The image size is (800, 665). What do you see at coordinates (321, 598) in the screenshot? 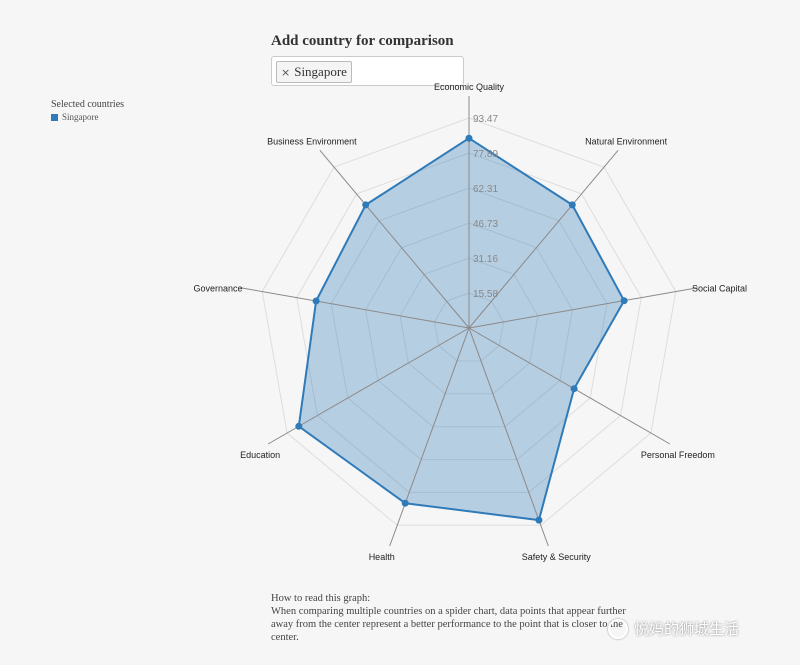
I see `note-title: How to read this graph:` at bounding box center [321, 598].